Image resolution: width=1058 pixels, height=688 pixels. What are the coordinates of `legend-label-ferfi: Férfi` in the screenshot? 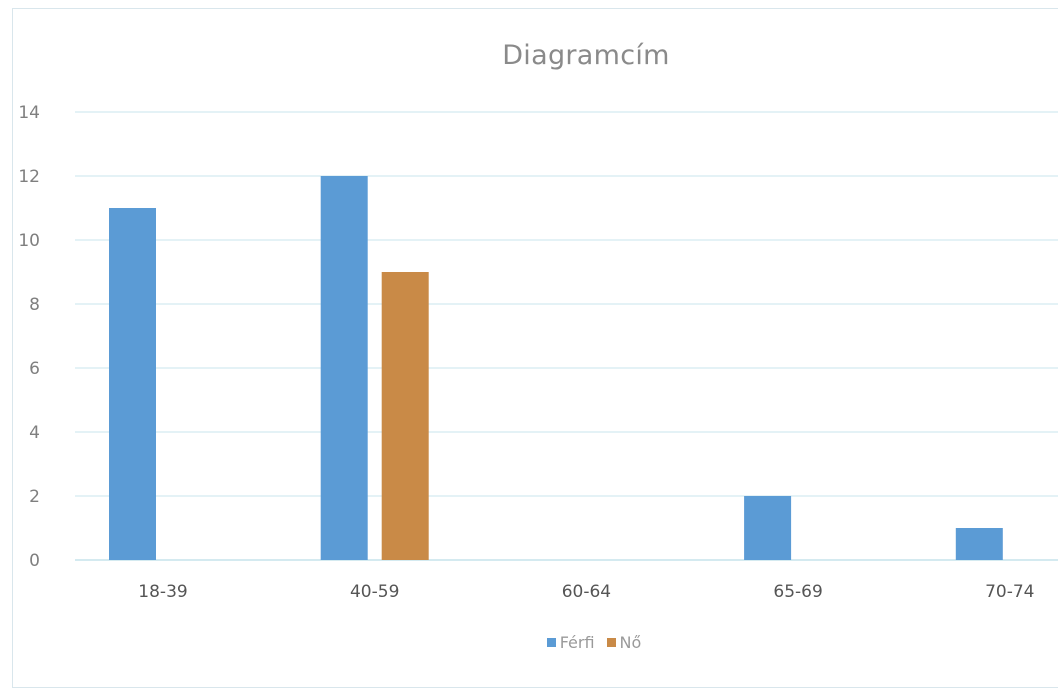 It's located at (577, 642).